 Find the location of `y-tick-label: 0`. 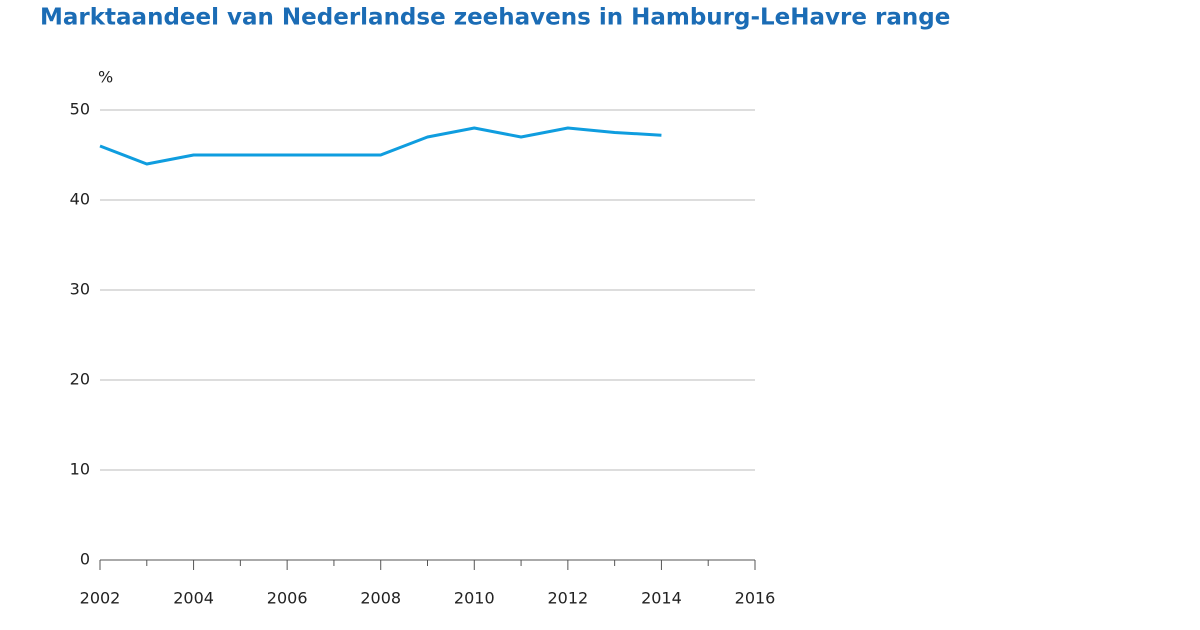

y-tick-label: 0 is located at coordinates (85, 559).